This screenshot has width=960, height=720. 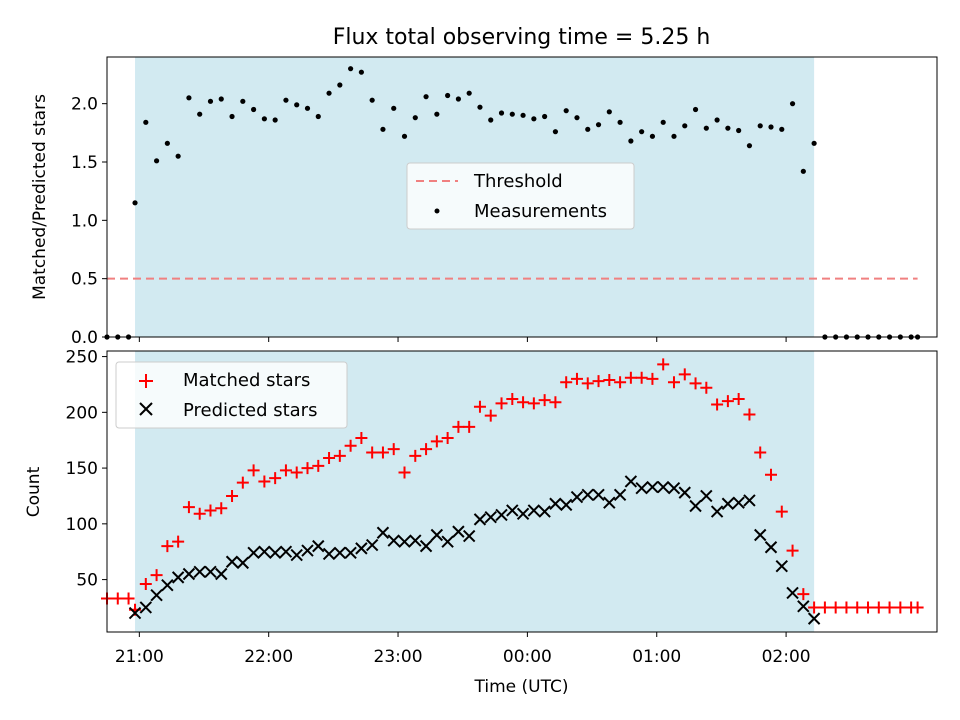 I want to click on top-legend: Threshold Measurements, so click(x=520, y=196).